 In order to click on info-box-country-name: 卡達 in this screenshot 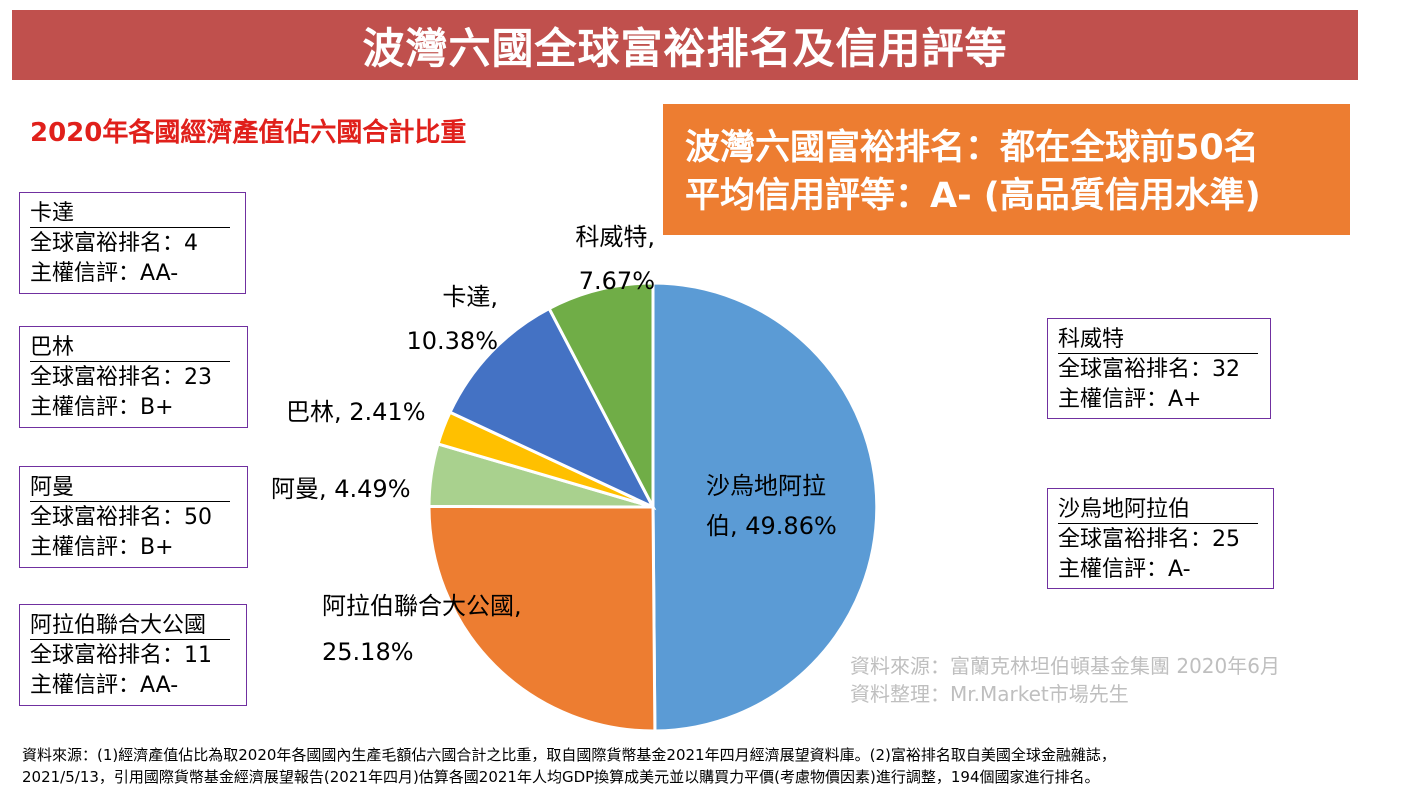, I will do `click(130, 214)`.